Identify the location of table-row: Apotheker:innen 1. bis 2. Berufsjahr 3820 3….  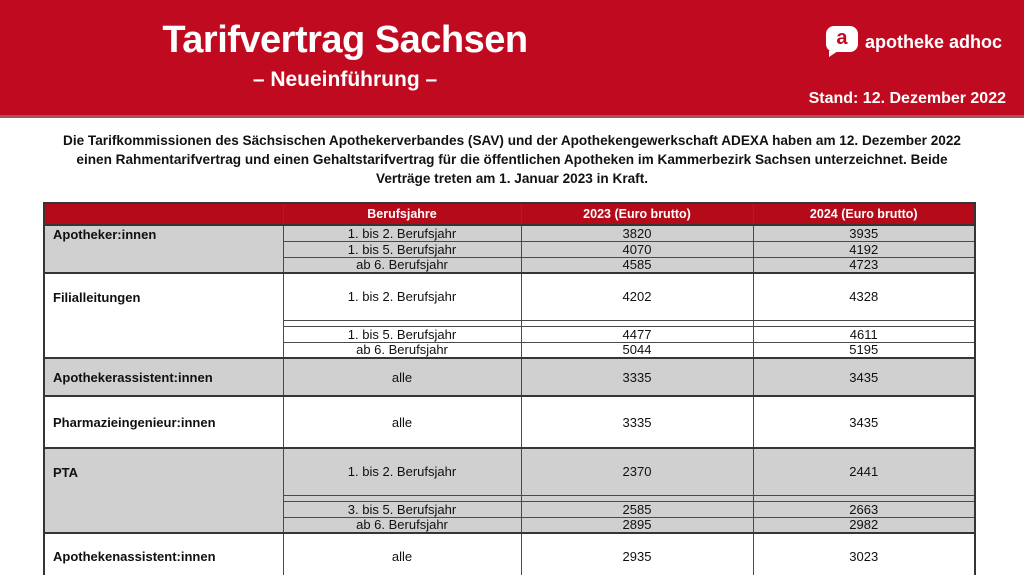
(509, 249).